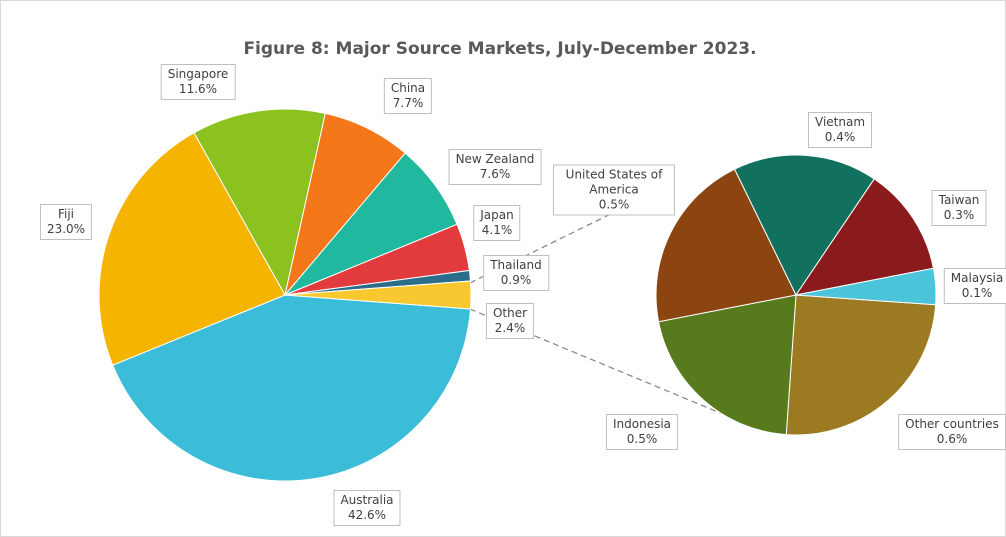  I want to click on label-value: 2.4%, so click(510, 328).